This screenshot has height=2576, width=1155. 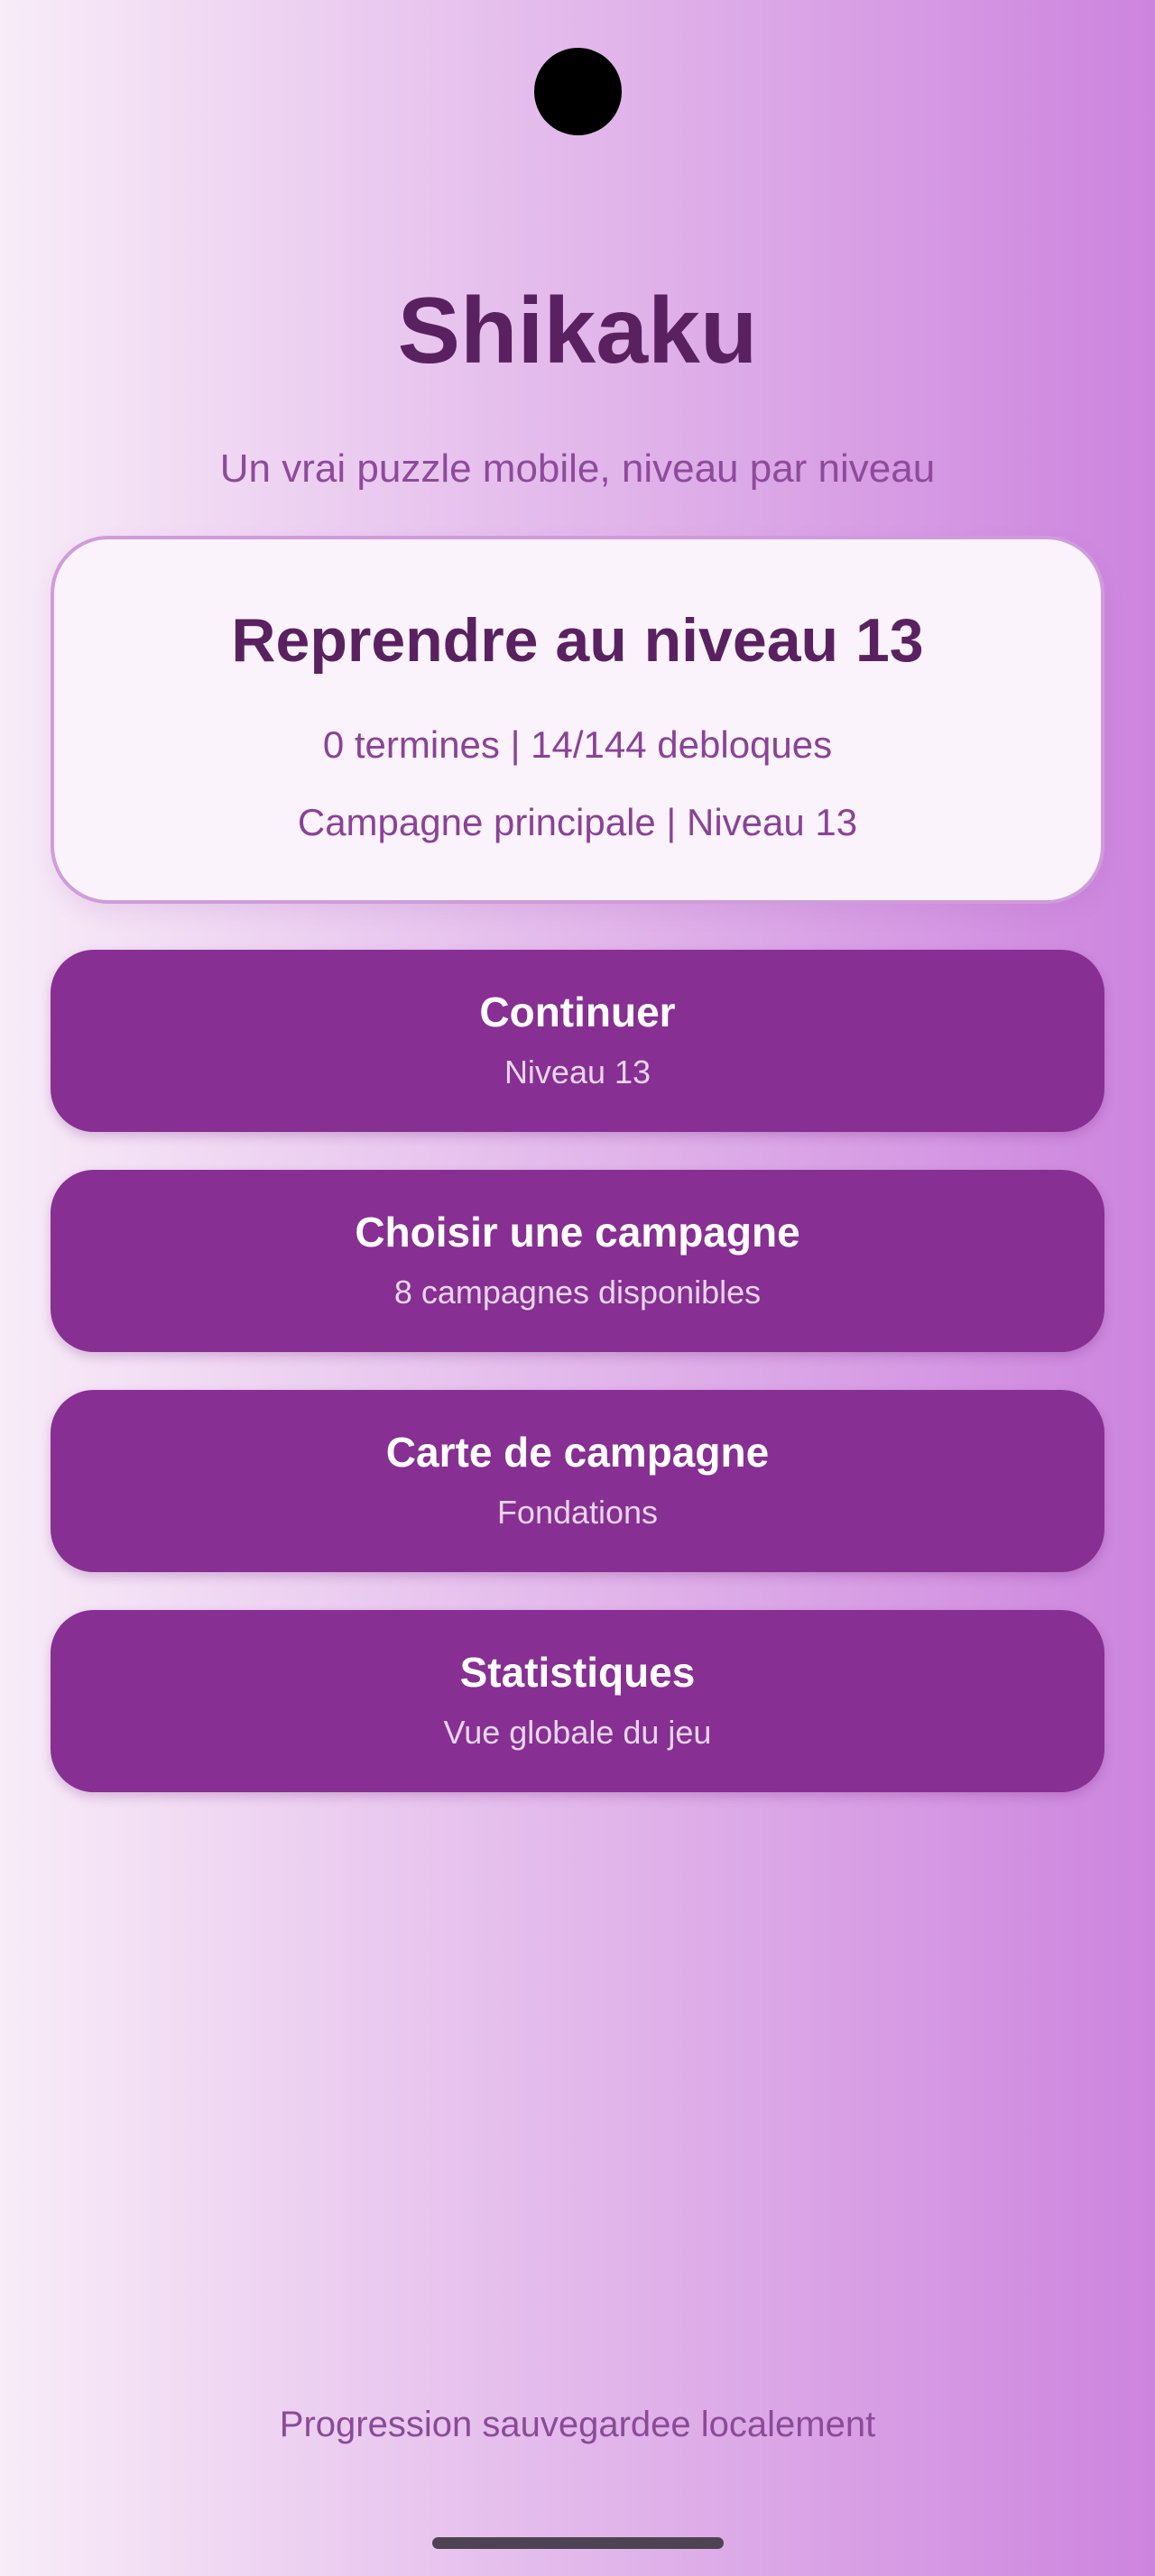 I want to click on statistics-button-label: Statistiques, so click(x=577, y=1672).